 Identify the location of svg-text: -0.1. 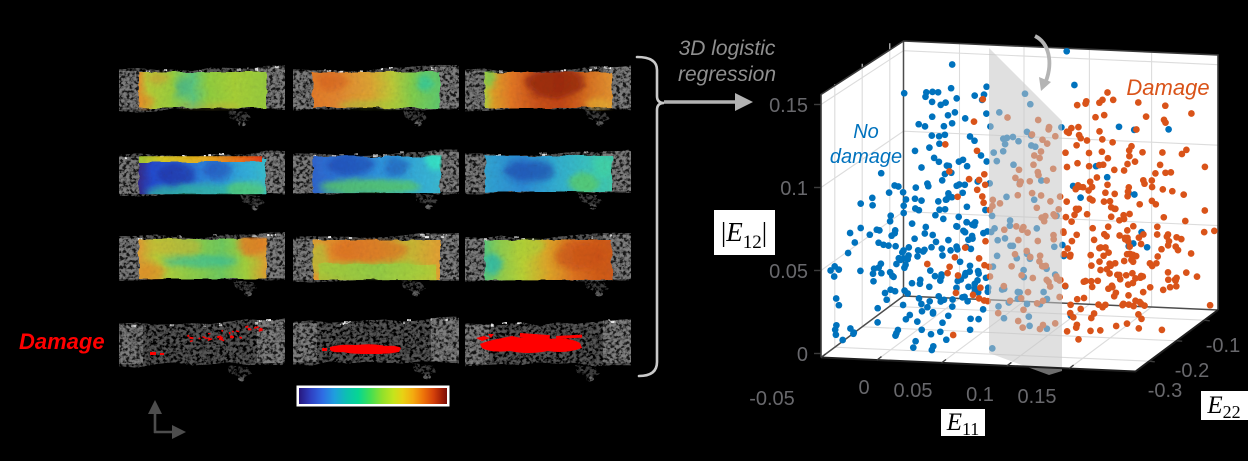
(1223, 346).